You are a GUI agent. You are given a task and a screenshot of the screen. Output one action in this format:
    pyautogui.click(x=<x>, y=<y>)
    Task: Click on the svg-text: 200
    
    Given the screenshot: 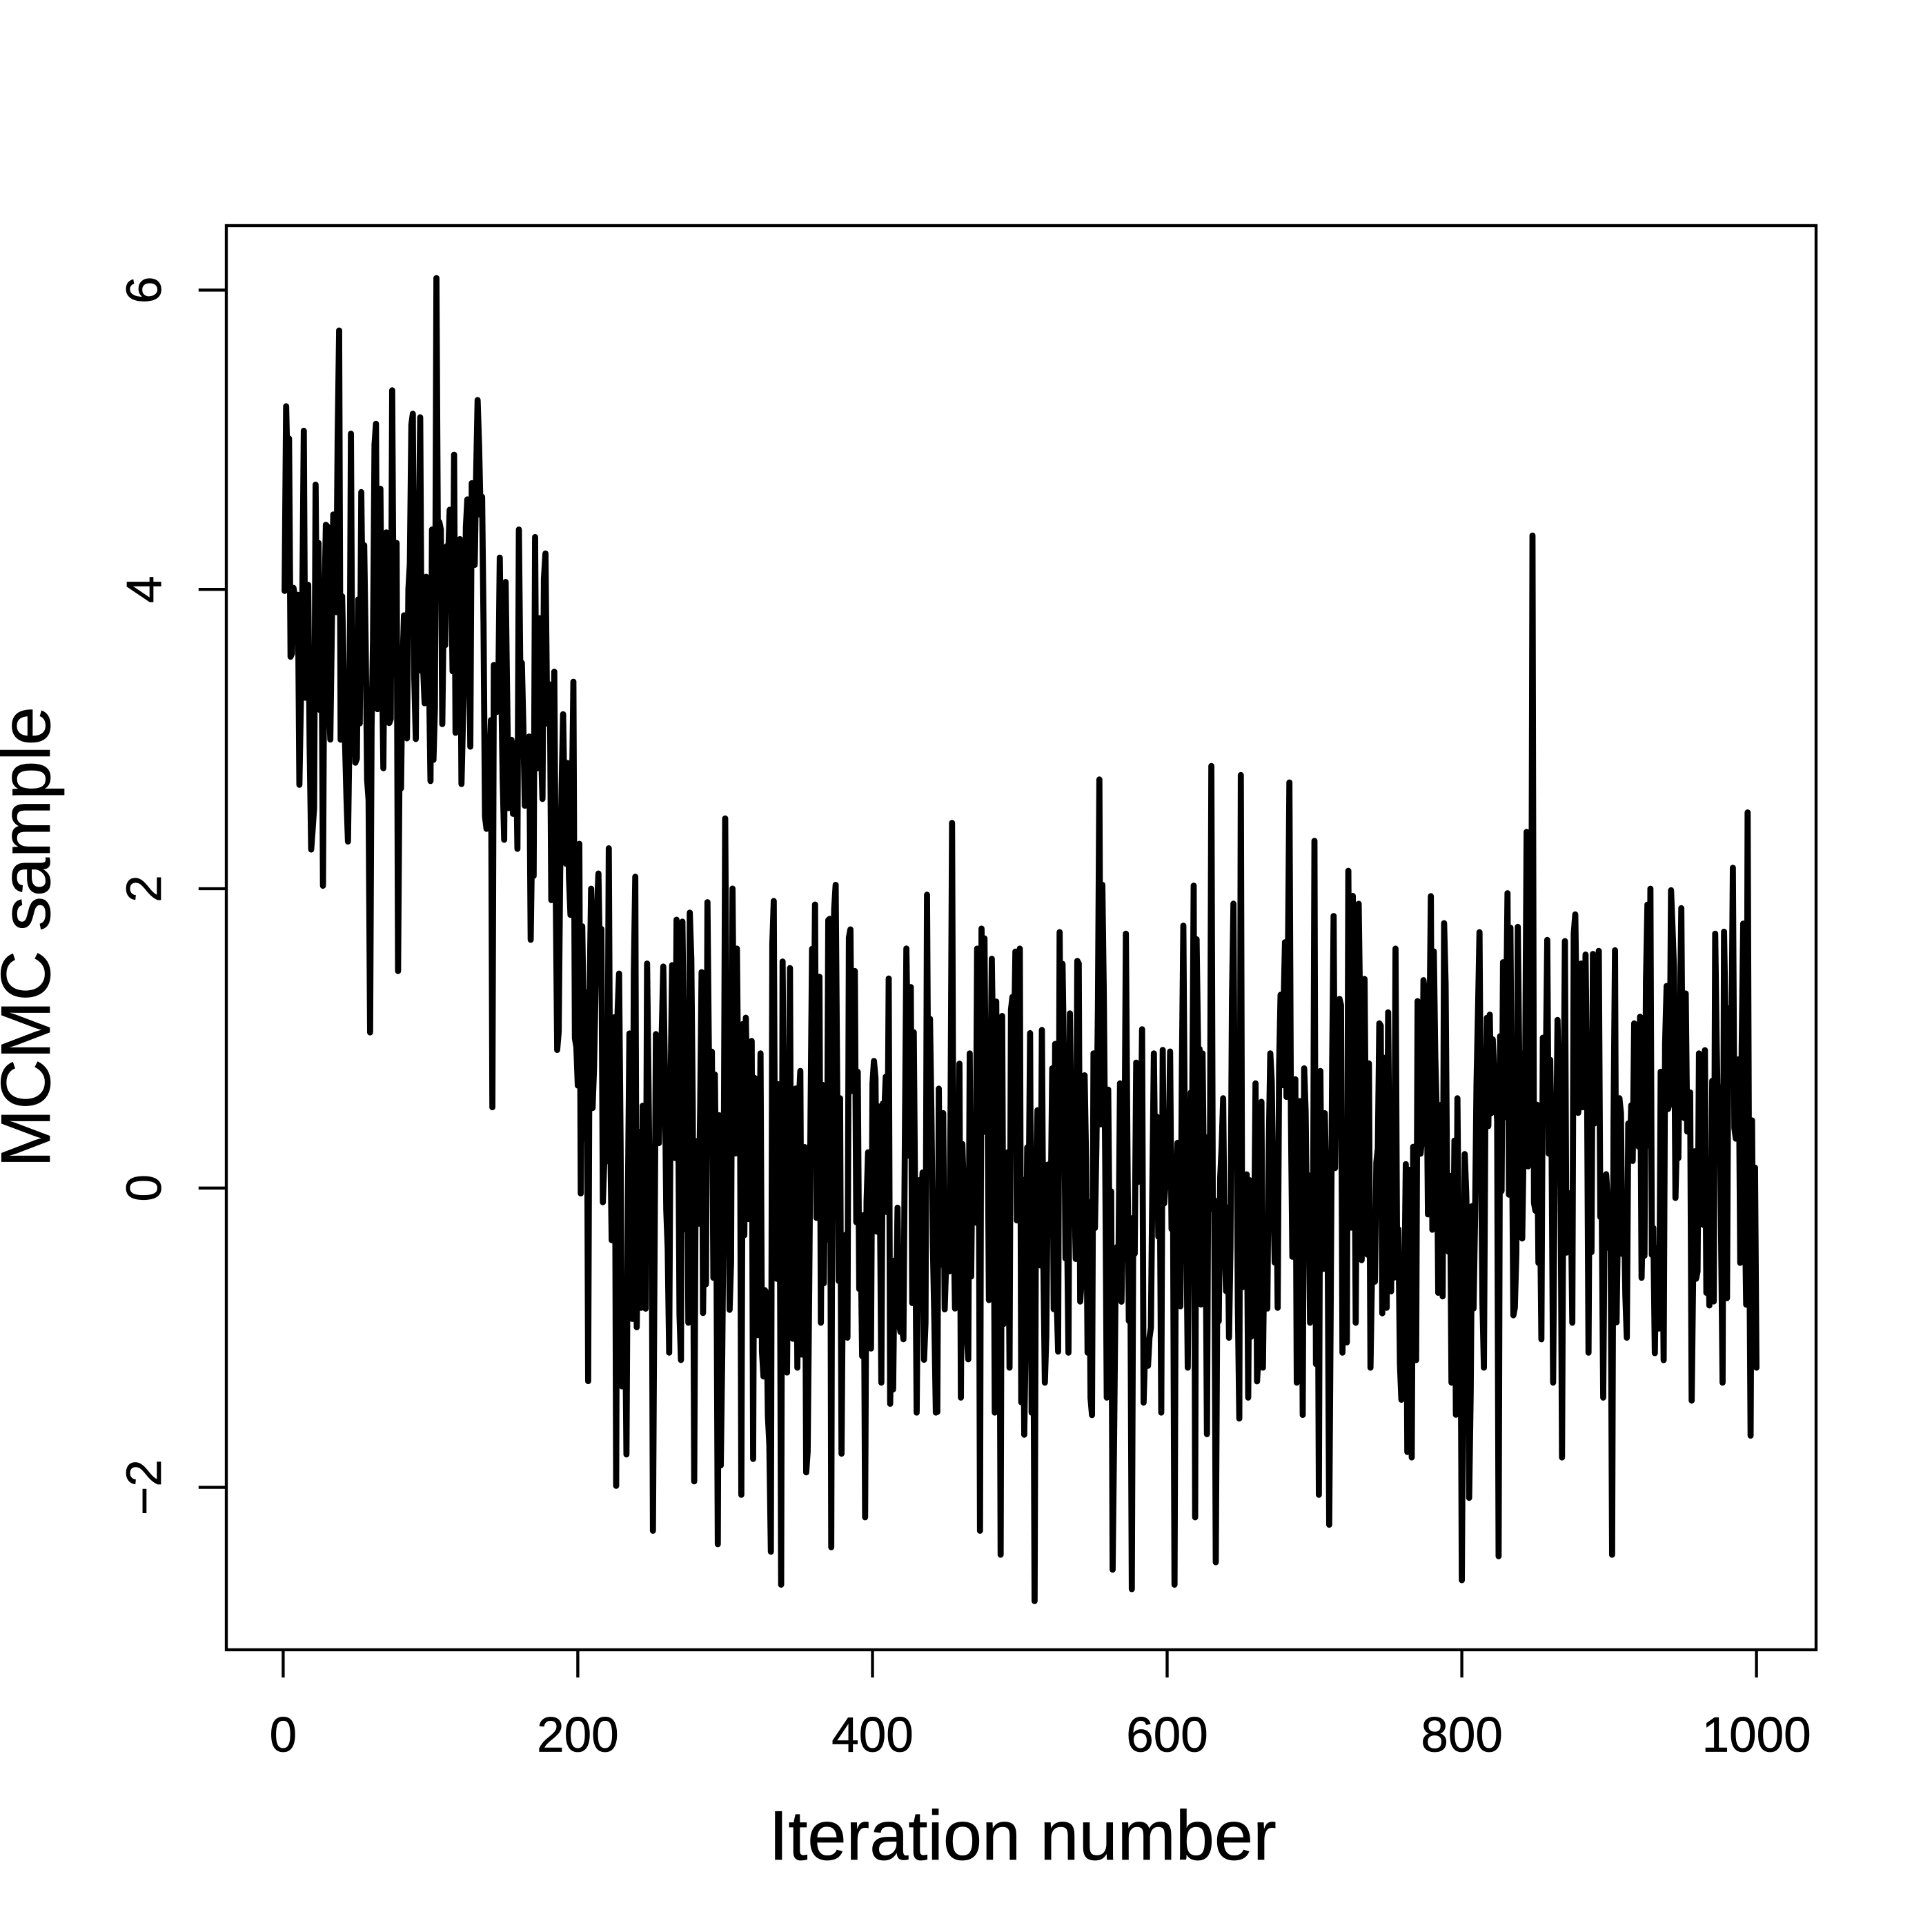 What is the action you would take?
    pyautogui.click(x=577, y=1735)
    